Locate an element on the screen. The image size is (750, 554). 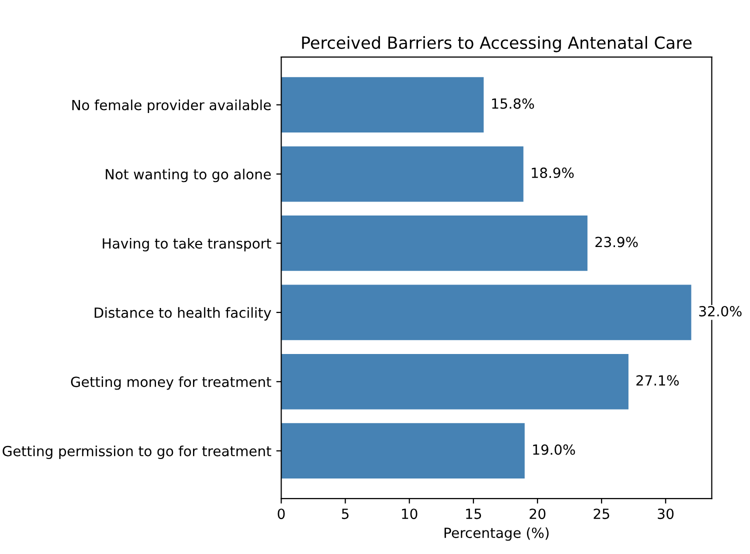
chart-title: Perceived Barriers to Accessing Antenatal Care is located at coordinates (497, 44).